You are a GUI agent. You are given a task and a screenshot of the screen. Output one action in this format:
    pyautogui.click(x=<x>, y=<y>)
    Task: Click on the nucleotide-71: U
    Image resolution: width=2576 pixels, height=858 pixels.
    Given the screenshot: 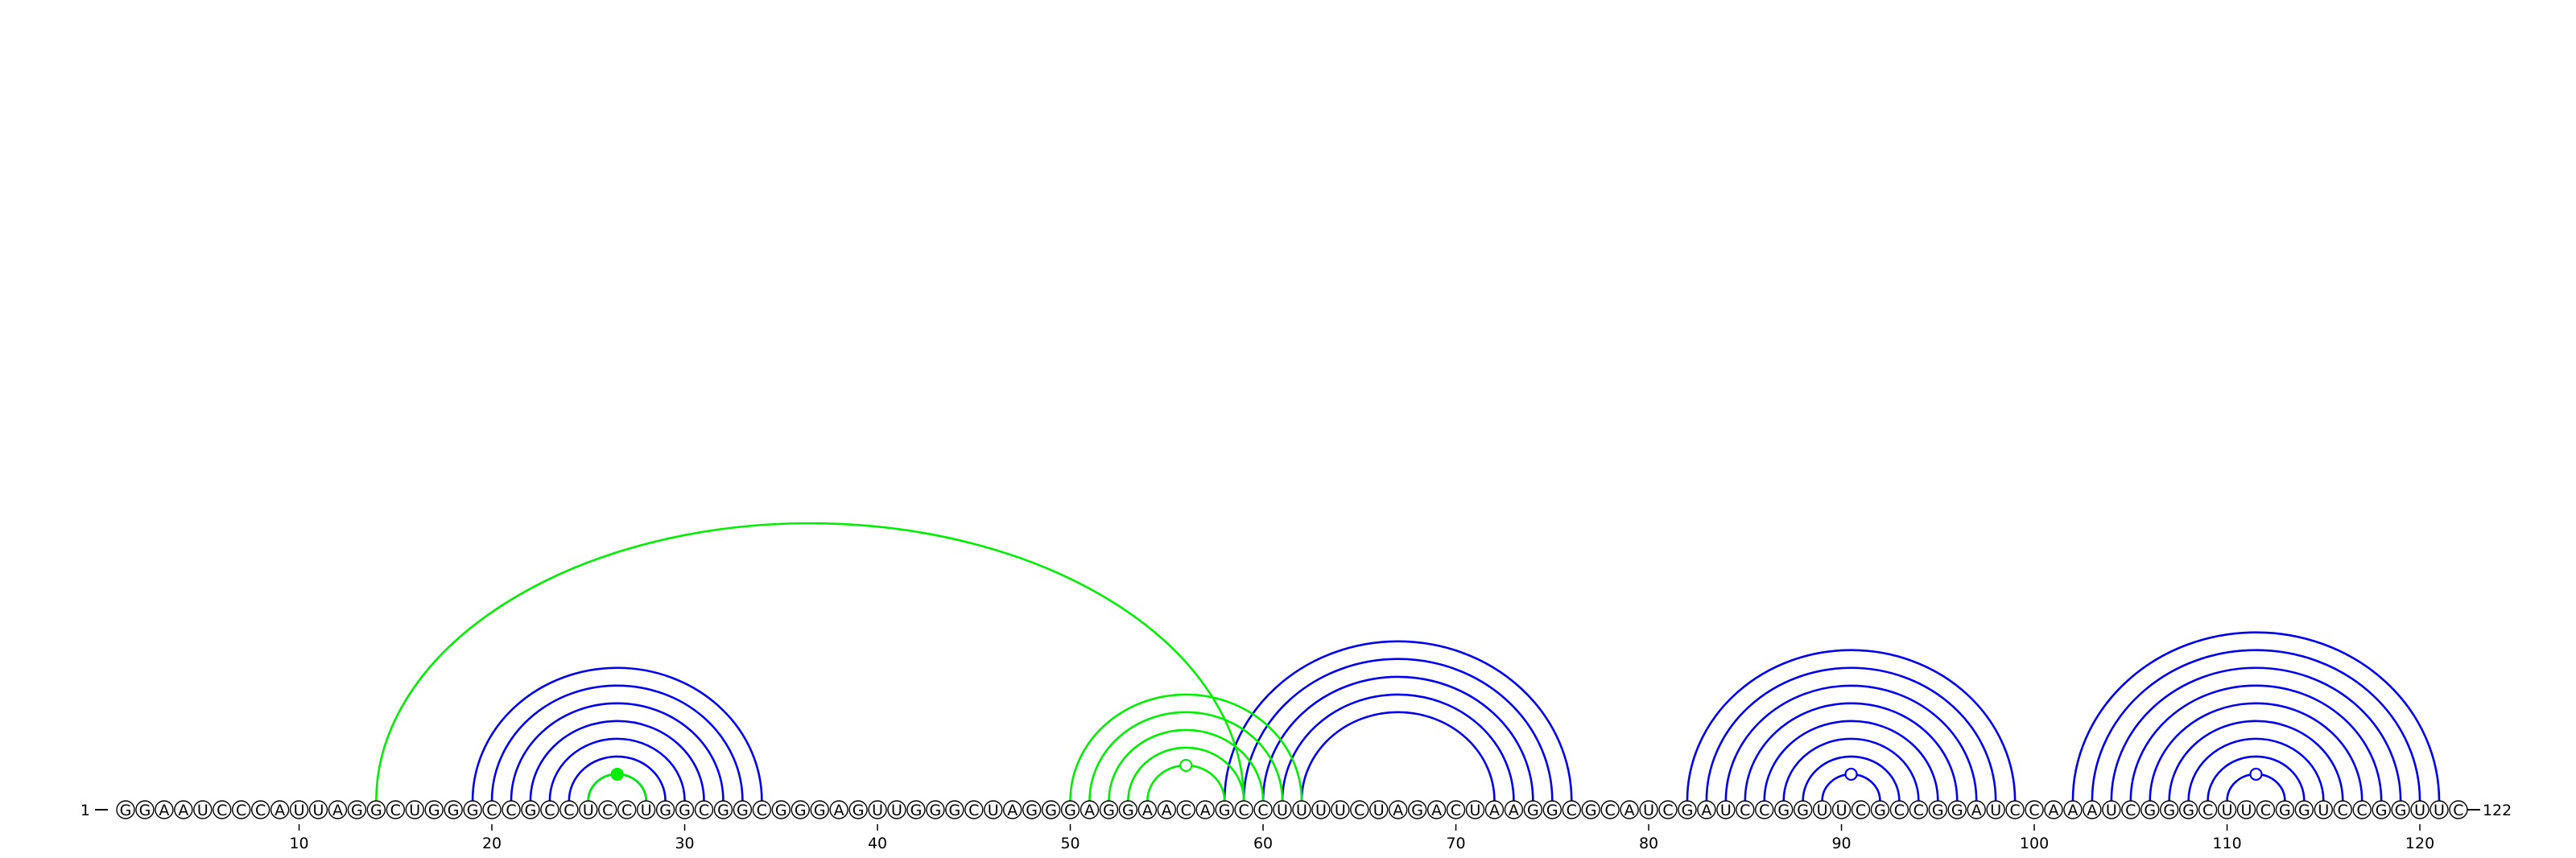 What is the action you would take?
    pyautogui.click(x=1475, y=809)
    